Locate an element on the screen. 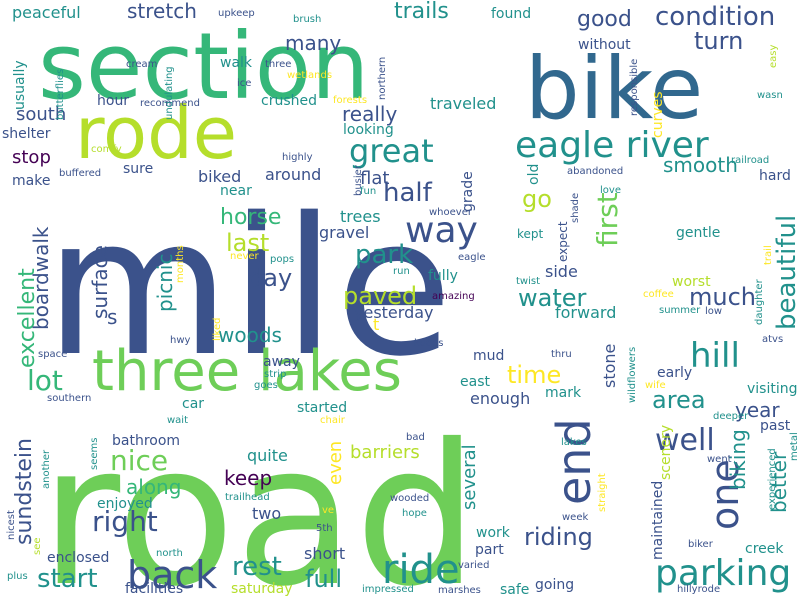 The width and height of the screenshot is (800, 600). word-along: along is located at coordinates (153, 487).